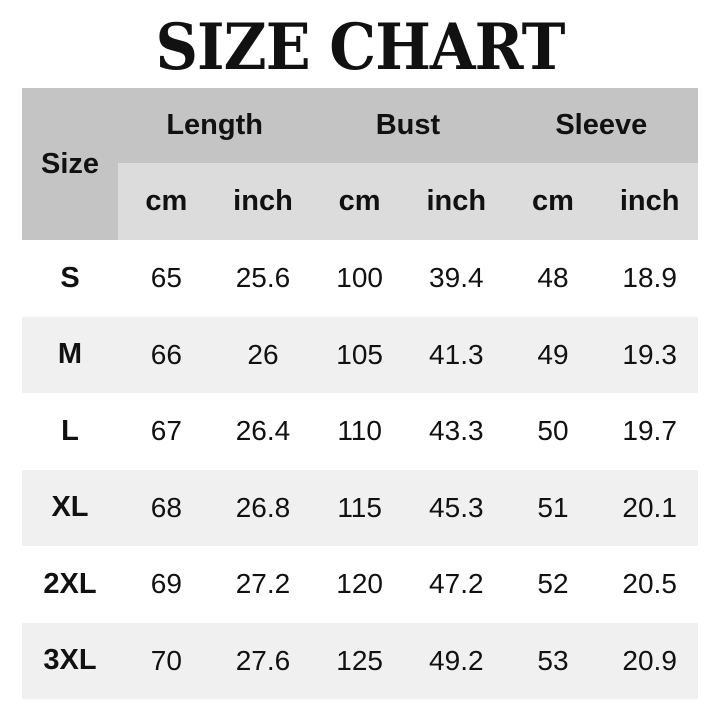  Describe the element at coordinates (456, 507) in the screenshot. I see `value-cell: 45.3` at that location.